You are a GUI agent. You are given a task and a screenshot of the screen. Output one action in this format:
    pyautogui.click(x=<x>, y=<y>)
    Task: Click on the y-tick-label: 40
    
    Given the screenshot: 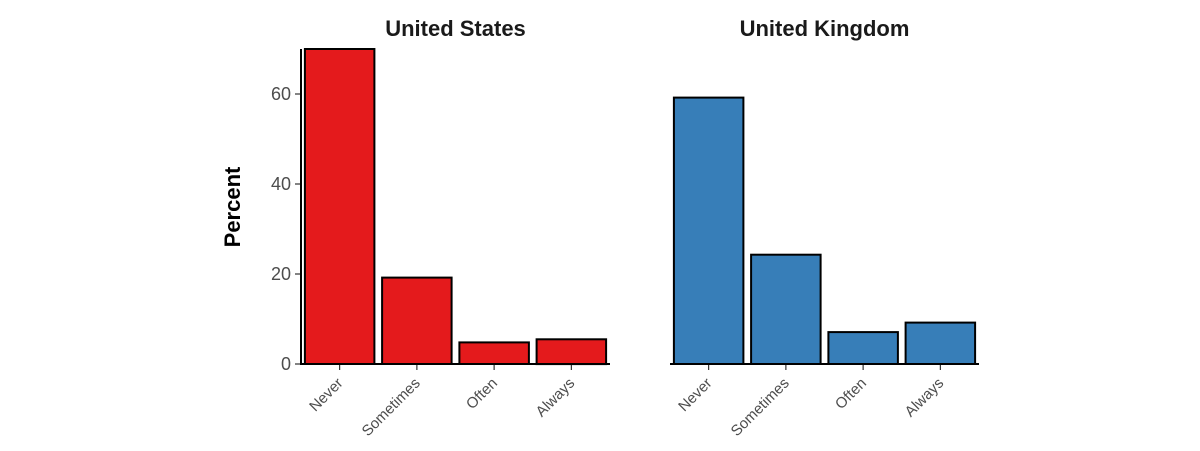 What is the action you would take?
    pyautogui.click(x=281, y=184)
    